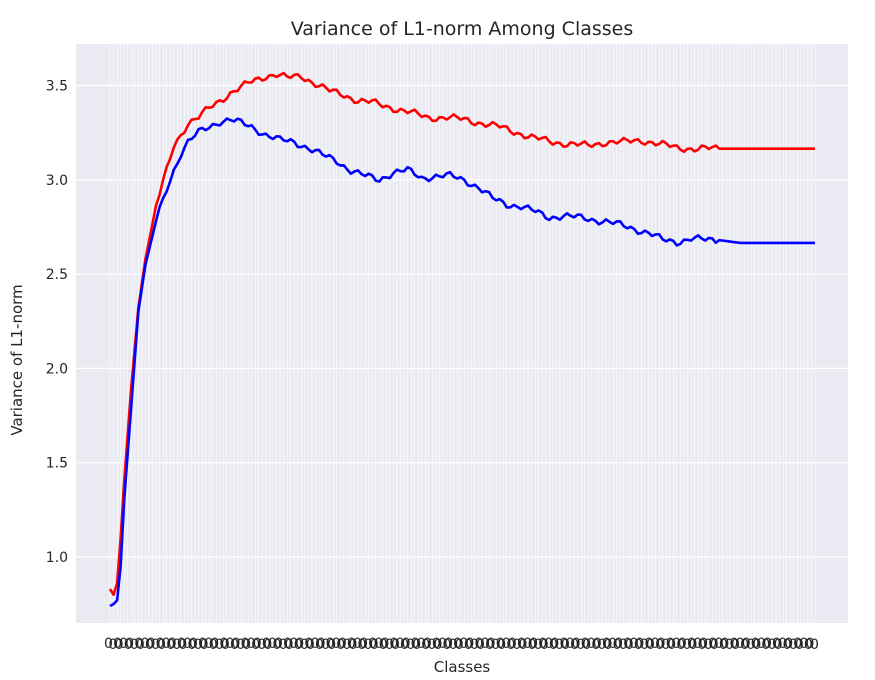 This screenshot has height=680, width=875. Describe the element at coordinates (57, 86) in the screenshot. I see `y-tick-label: 3.5` at that location.